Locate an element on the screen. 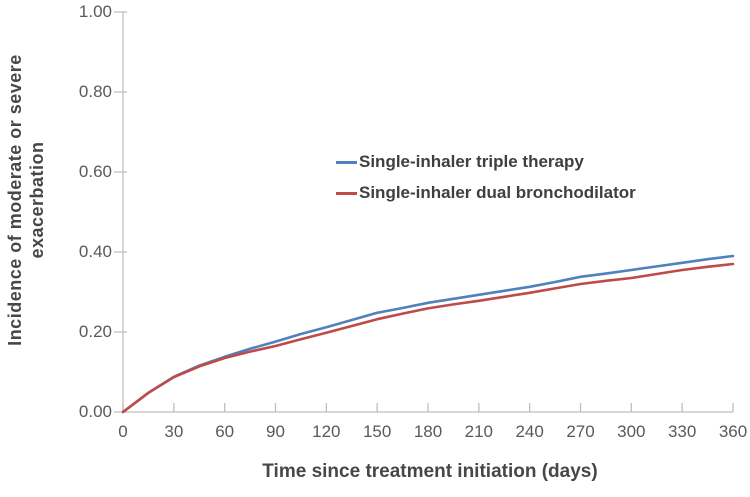 This screenshot has width=750, height=497. legend-label: Single-inhaler triple therapy is located at coordinates (471, 161).